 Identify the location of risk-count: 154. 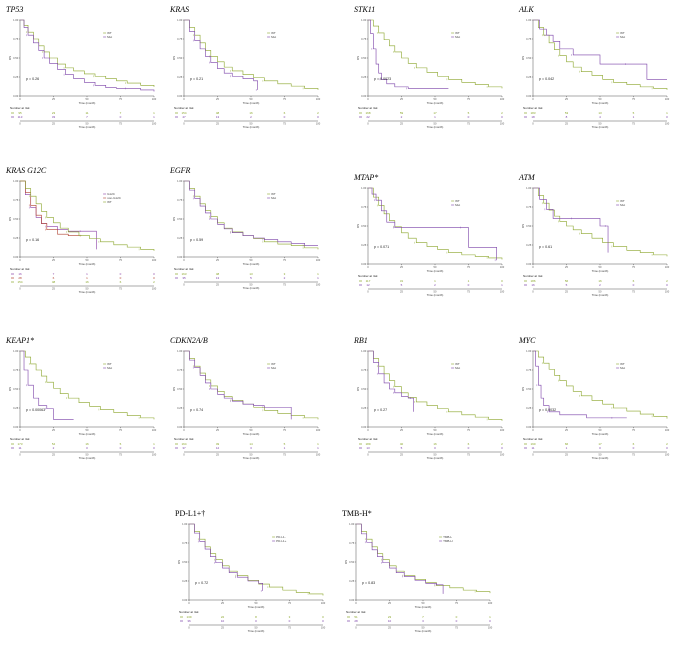
(19, 282).